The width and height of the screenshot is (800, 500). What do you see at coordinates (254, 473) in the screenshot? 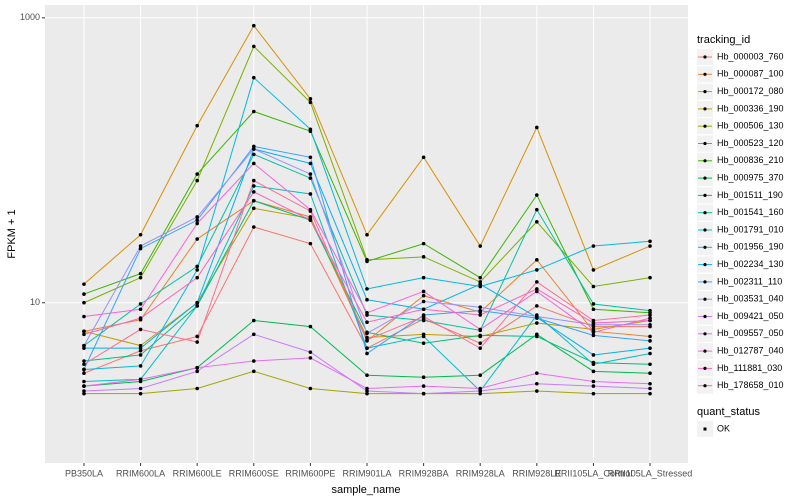
I see `x-tick-label: RRIM600SE` at bounding box center [254, 473].